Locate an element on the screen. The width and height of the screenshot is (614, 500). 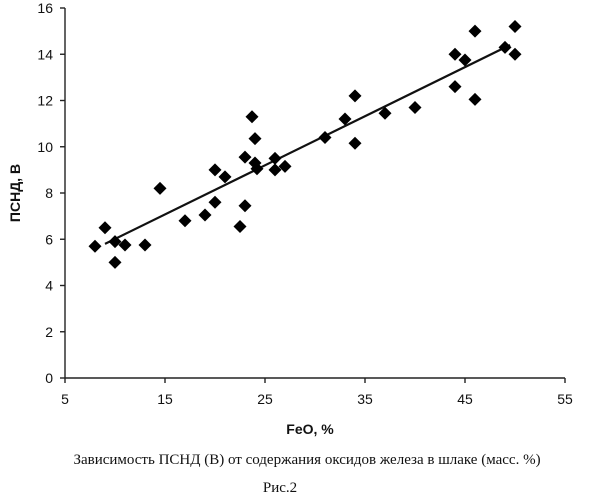
y-tick-label: 0 is located at coordinates (49, 378).